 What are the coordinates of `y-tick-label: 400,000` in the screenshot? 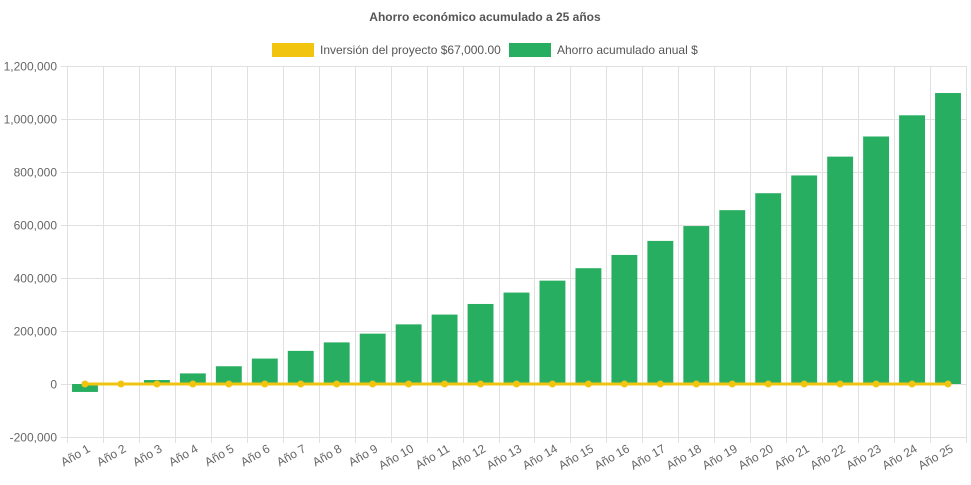 It's located at (36, 279).